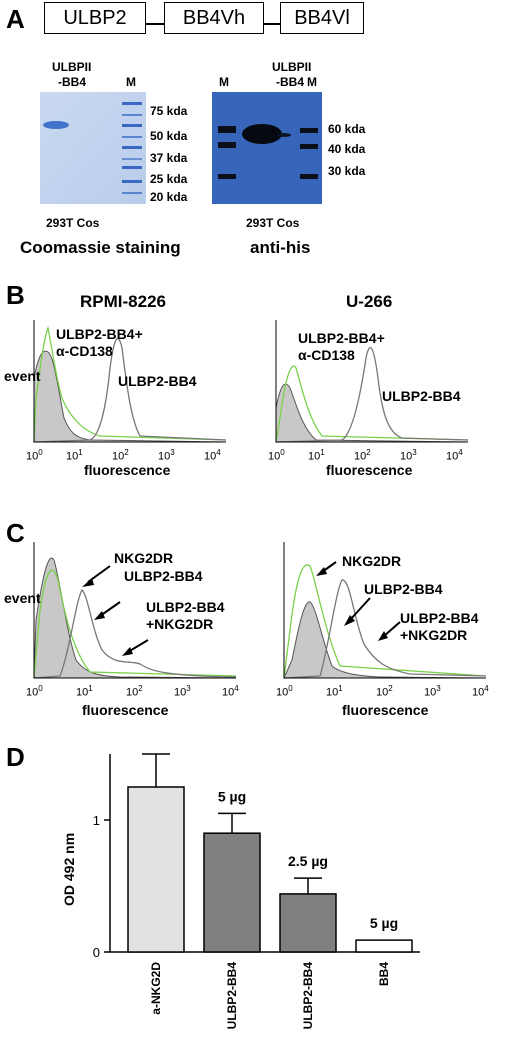  Describe the element at coordinates (123, 301) in the screenshot. I see `histogram-title-rpmi: RPMI-8226` at that location.